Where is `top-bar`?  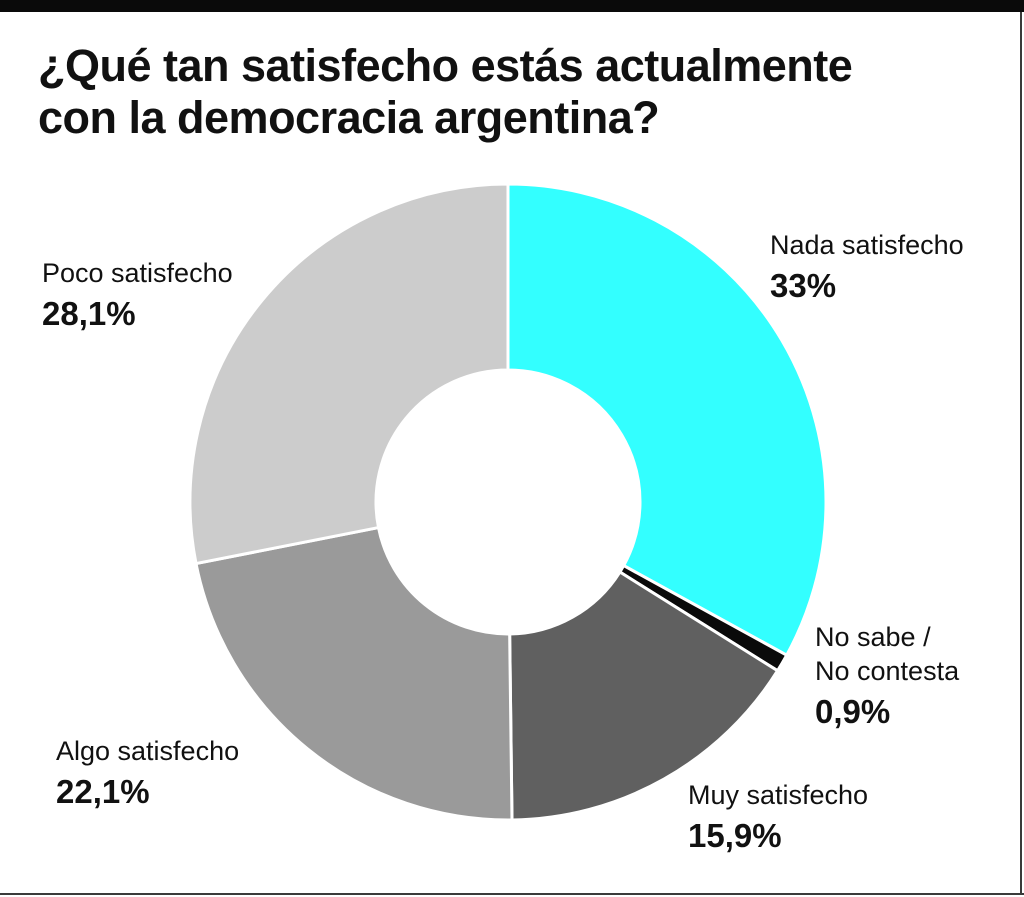
top-bar is located at coordinates (512, 6).